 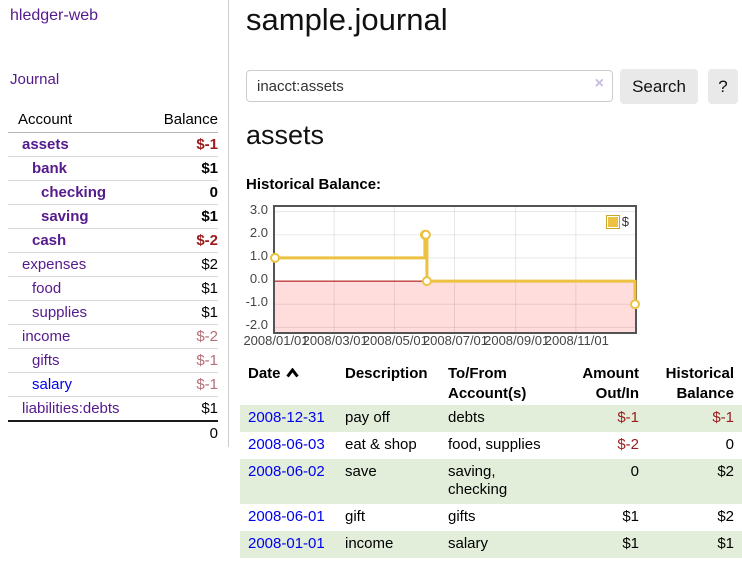 I want to click on y-axis-tick-label: 3.0, so click(x=258, y=209).